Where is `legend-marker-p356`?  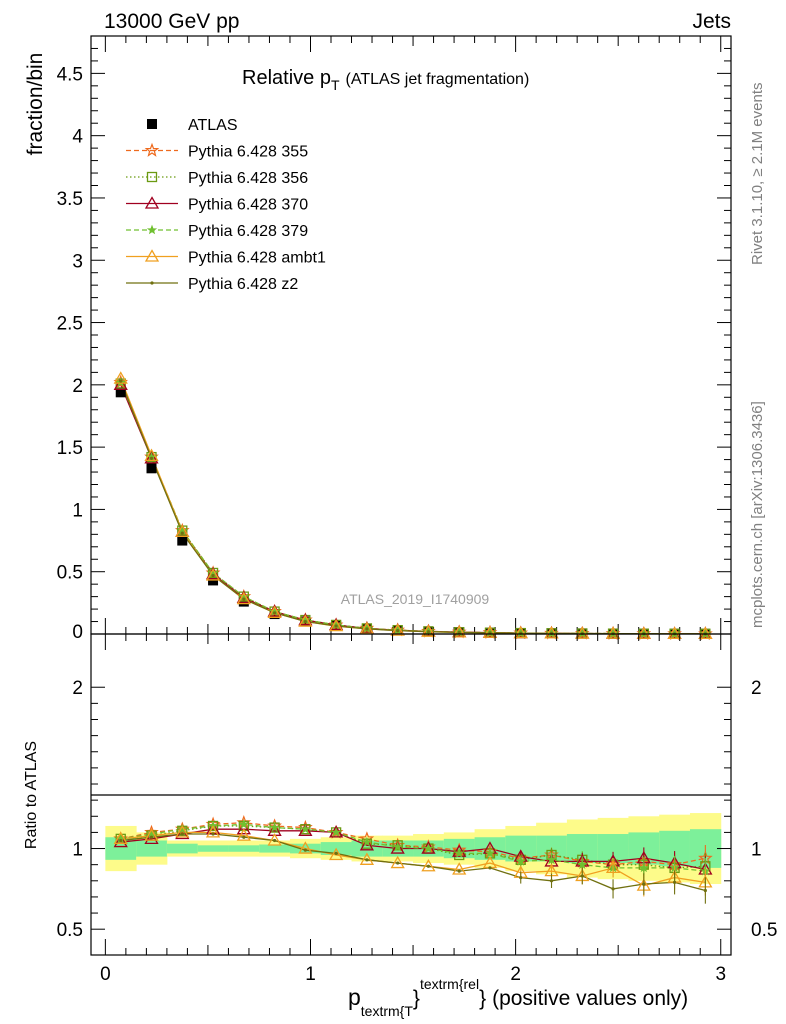
legend-marker-p356 is located at coordinates (152, 177).